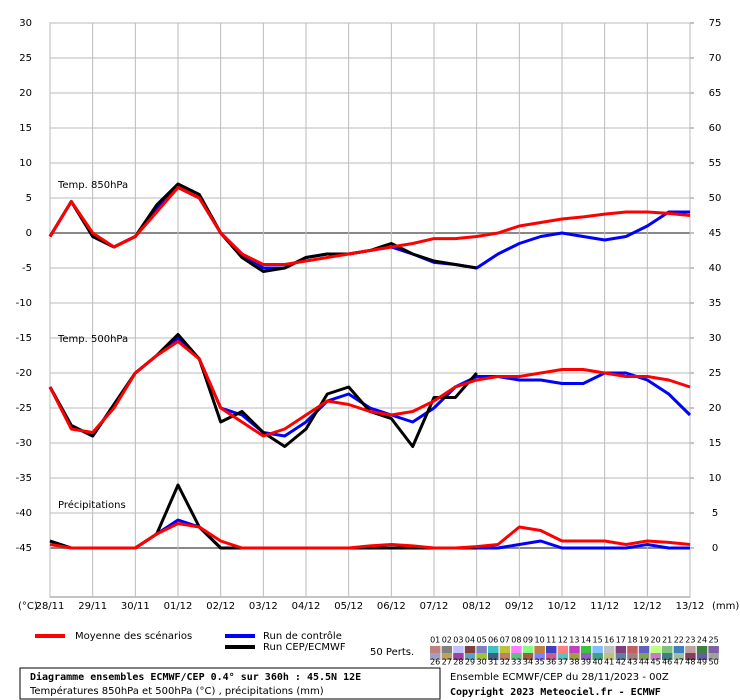 This screenshot has height=700, width=740. What do you see at coordinates (540, 640) in the screenshot?
I see `perturbation-label: 10` at bounding box center [540, 640].